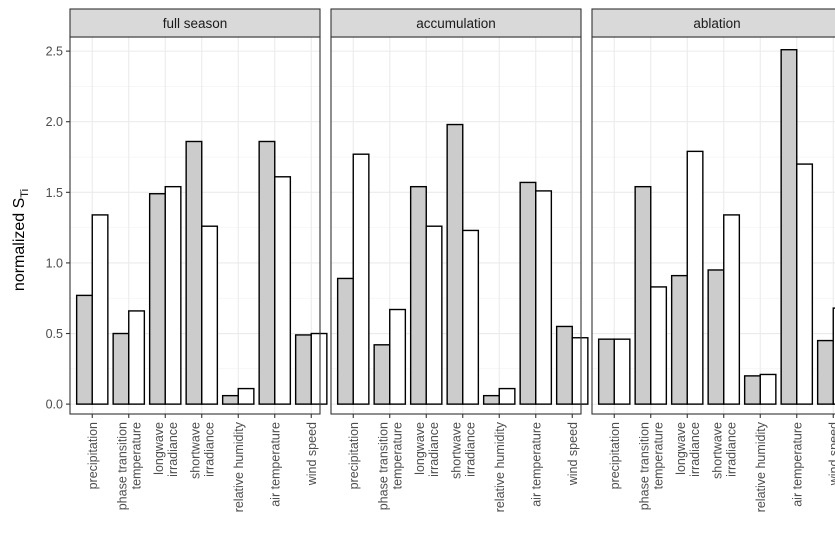 The width and height of the screenshot is (835, 535). What do you see at coordinates (54, 263) in the screenshot?
I see `y-tick-label: 1.0` at bounding box center [54, 263].